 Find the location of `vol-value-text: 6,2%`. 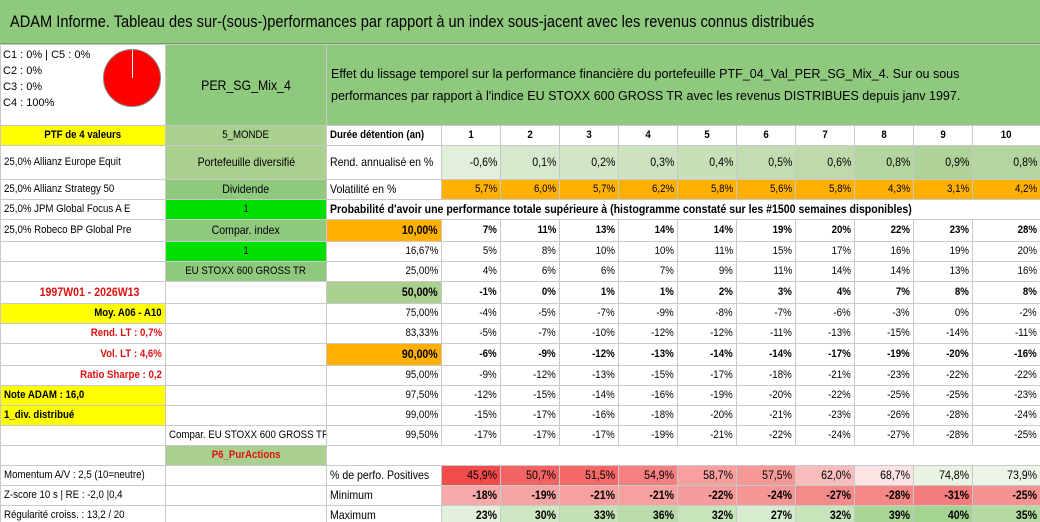

vol-value-text: 6,2% is located at coordinates (662, 189).